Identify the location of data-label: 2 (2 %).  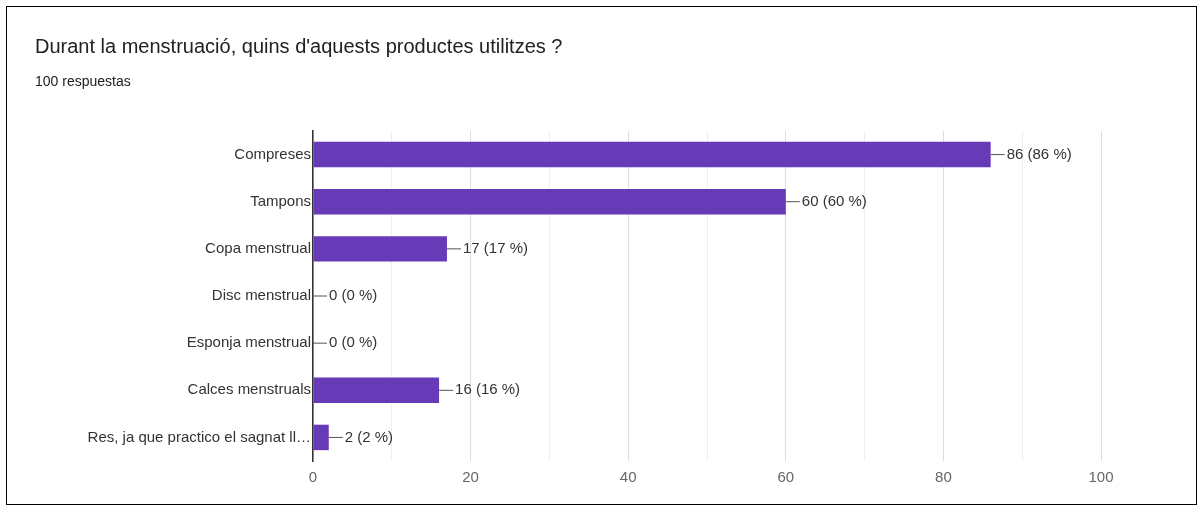
(369, 436).